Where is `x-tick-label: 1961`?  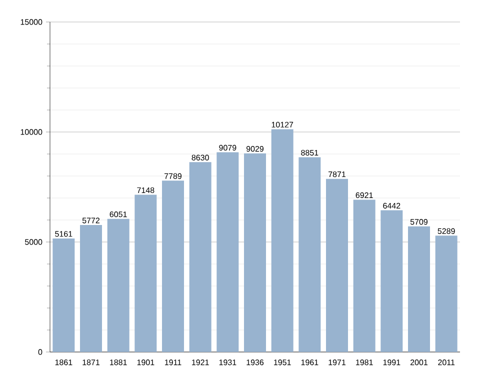 x-tick-label: 1961 is located at coordinates (309, 363).